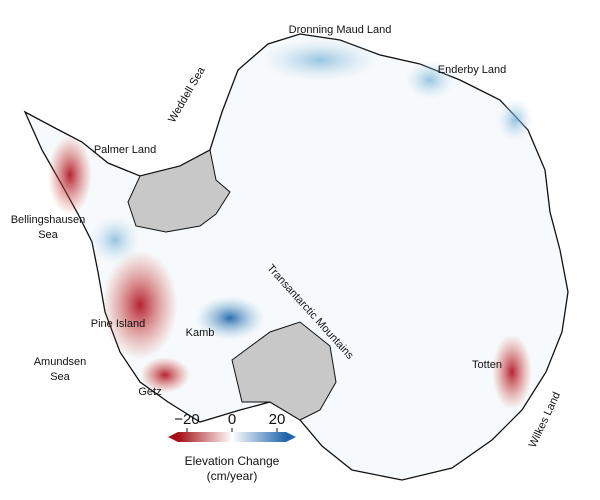  Describe the element at coordinates (186, 419) in the screenshot. I see `colorbar-tick-label: −20` at that location.